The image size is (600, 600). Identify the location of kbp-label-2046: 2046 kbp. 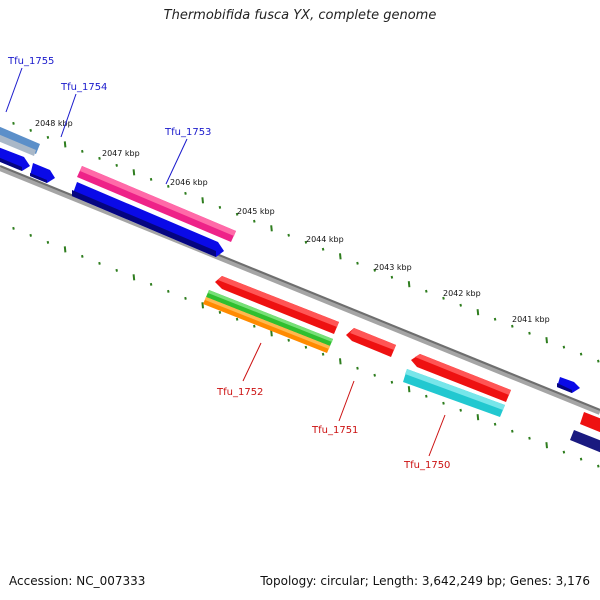
(189, 182).